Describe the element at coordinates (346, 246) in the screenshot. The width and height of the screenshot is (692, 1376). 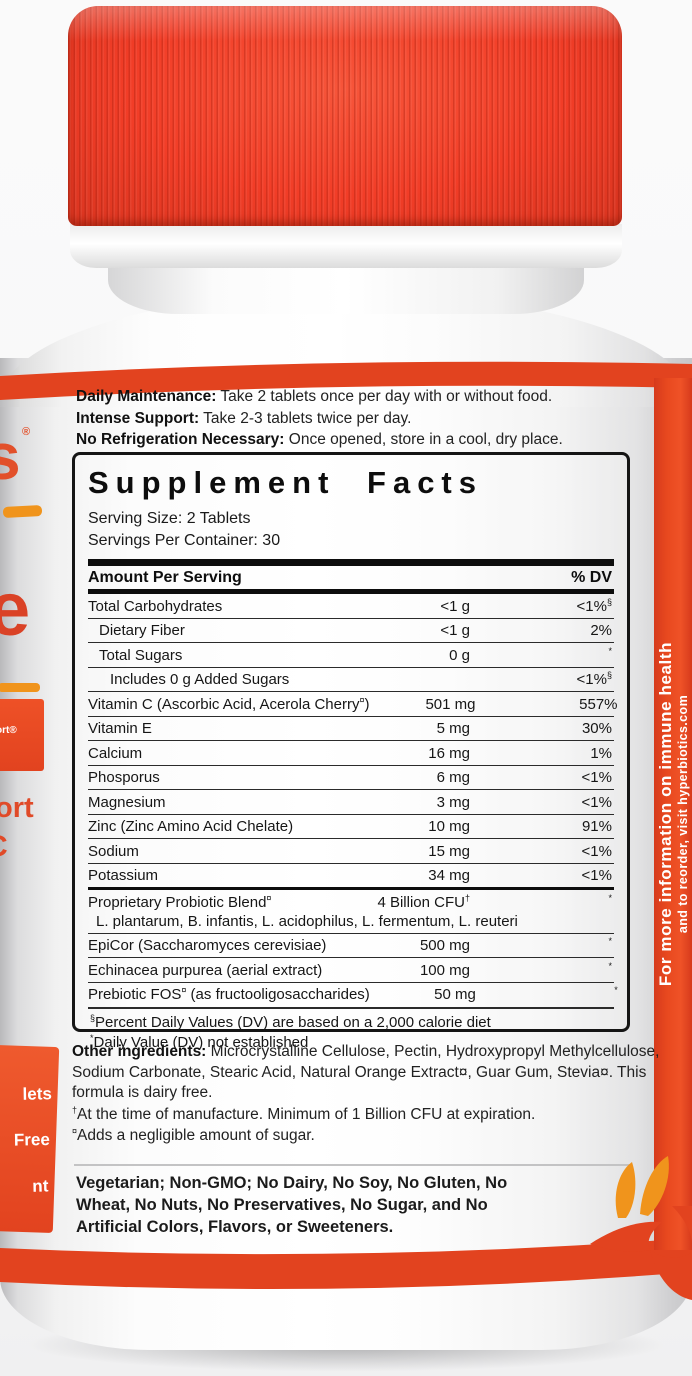
I see `cap-base-ring` at that location.